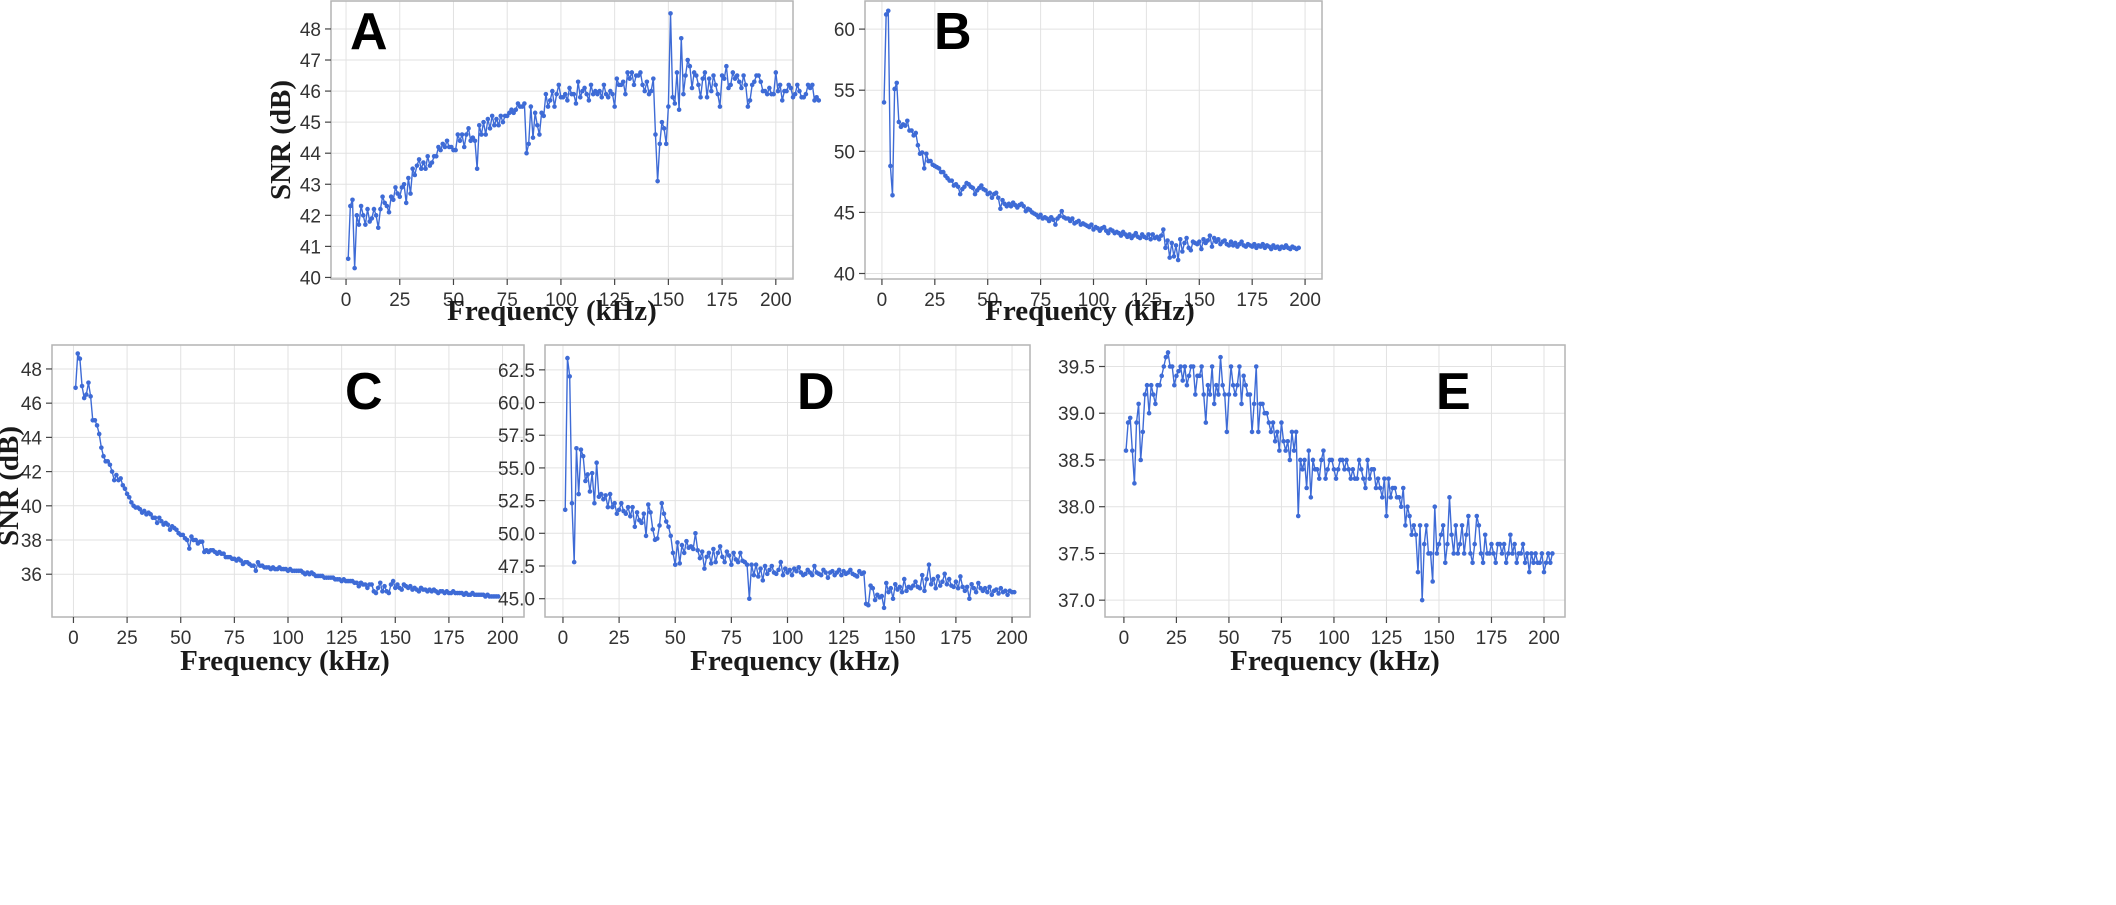 The image size is (2116, 905). Describe the element at coordinates (1076, 508) in the screenshot. I see `panel-e-ytick-label-2: 38.0` at that location.